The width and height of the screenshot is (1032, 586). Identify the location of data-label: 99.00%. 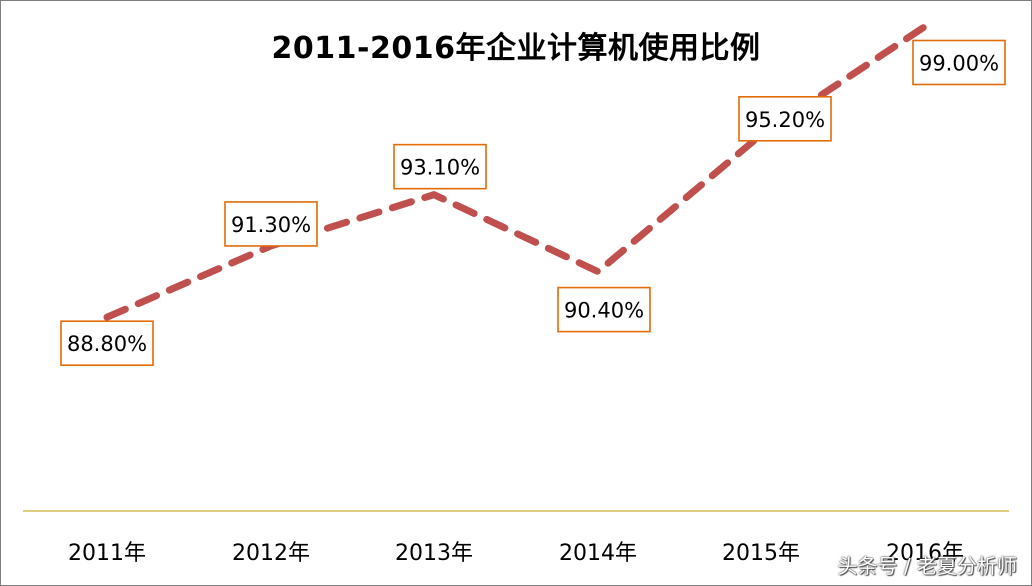
(959, 62).